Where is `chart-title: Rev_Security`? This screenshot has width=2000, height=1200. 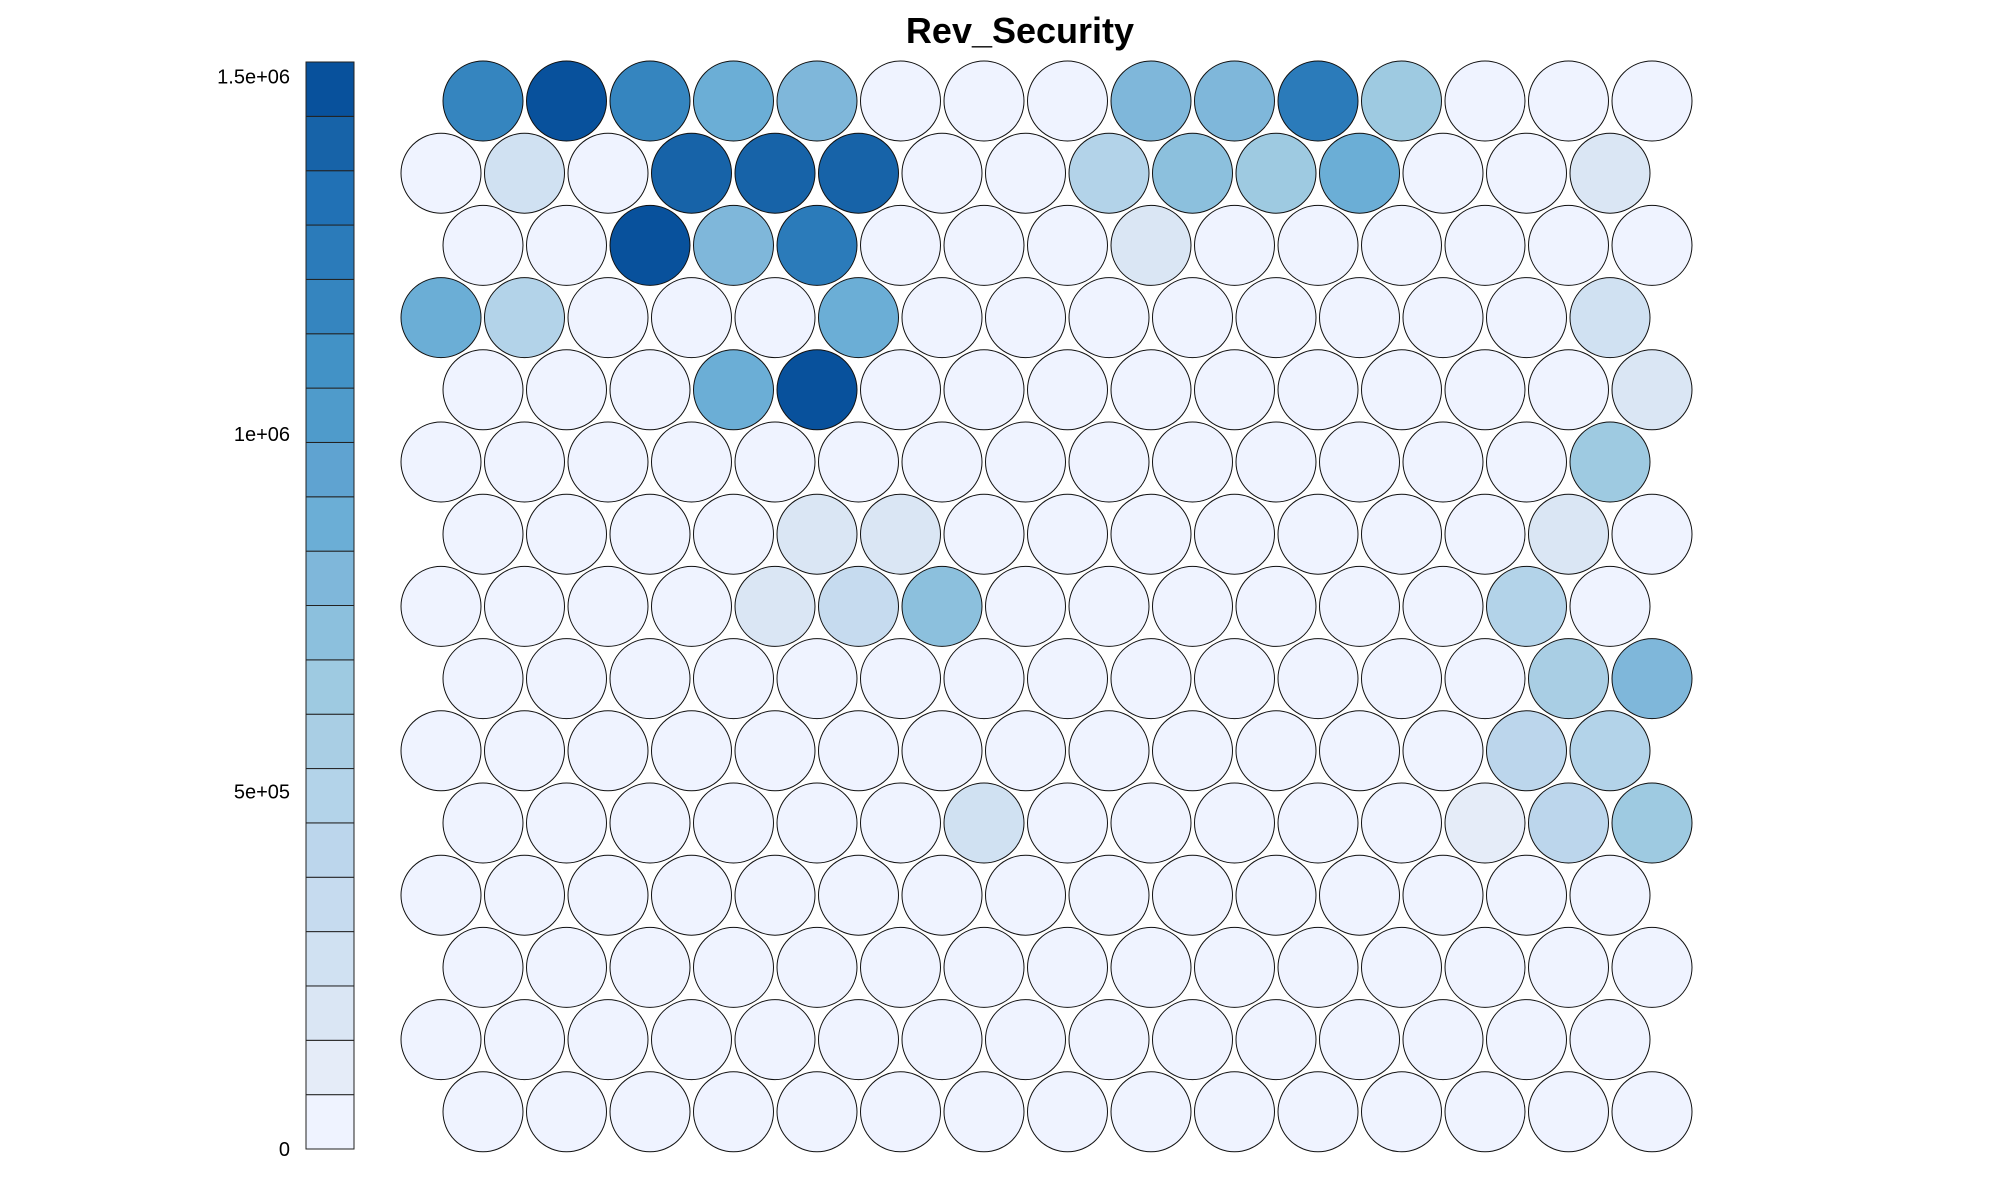
chart-title: Rev_Security is located at coordinates (1020, 30).